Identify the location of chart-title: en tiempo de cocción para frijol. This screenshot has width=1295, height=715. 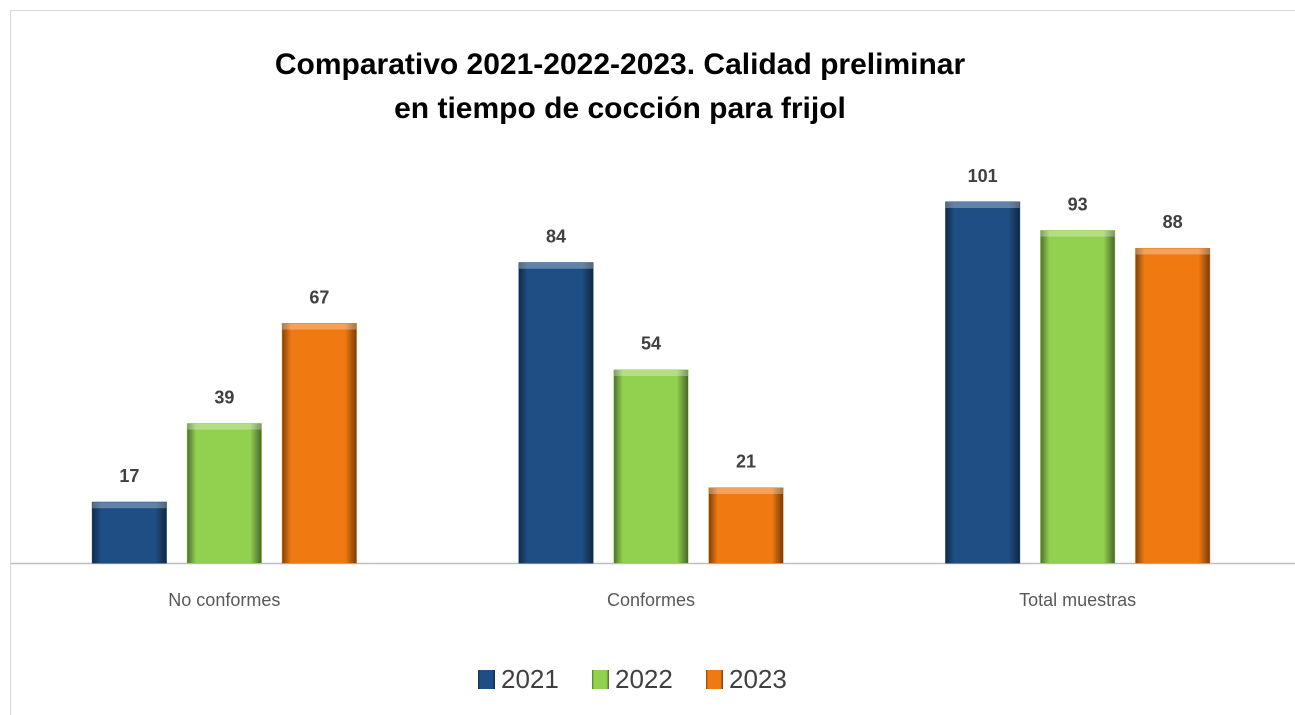
(620, 108).